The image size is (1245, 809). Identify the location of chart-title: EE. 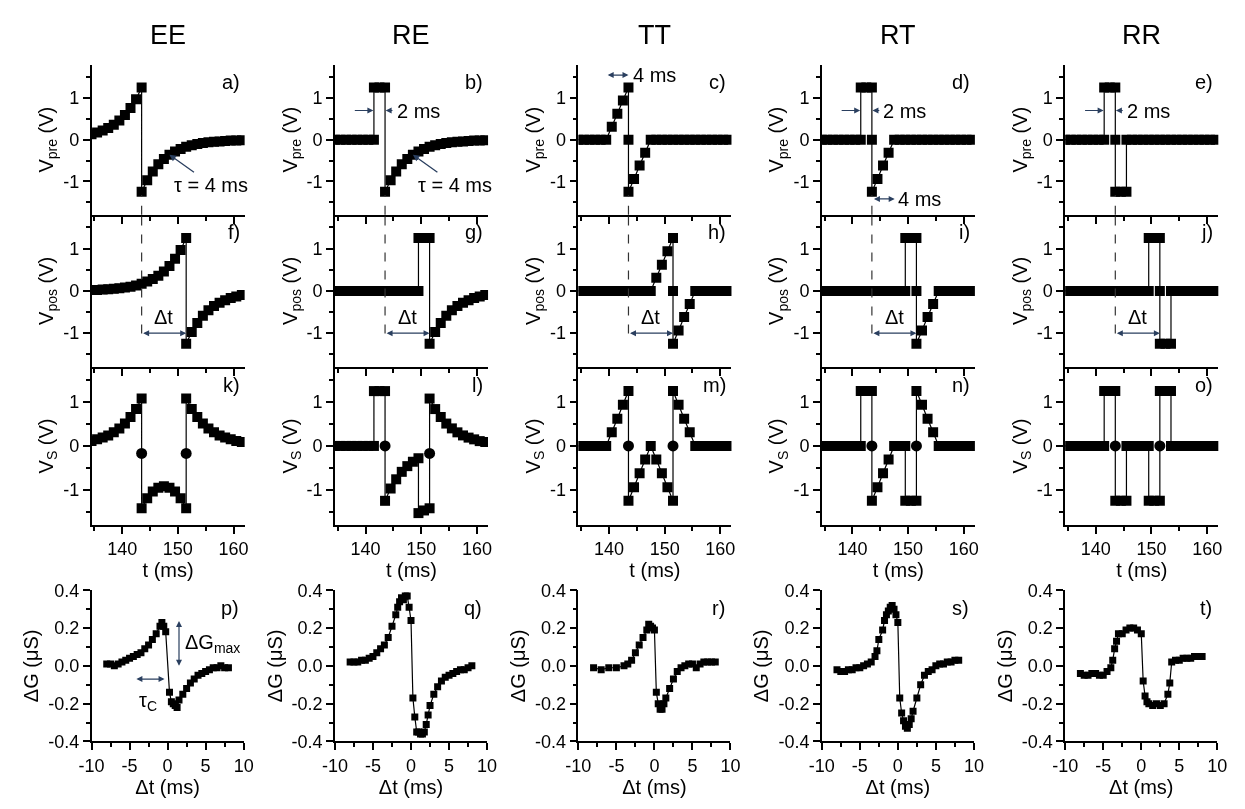
(168, 35).